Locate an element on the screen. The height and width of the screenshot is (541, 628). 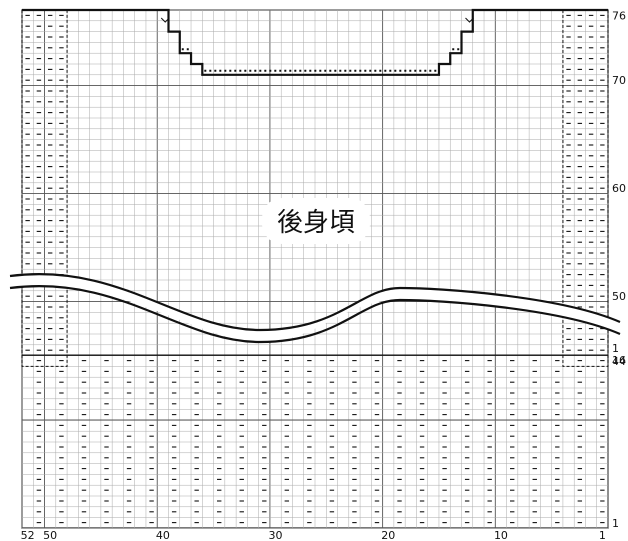
y-axis-label: 44 is located at coordinates (619, 361).